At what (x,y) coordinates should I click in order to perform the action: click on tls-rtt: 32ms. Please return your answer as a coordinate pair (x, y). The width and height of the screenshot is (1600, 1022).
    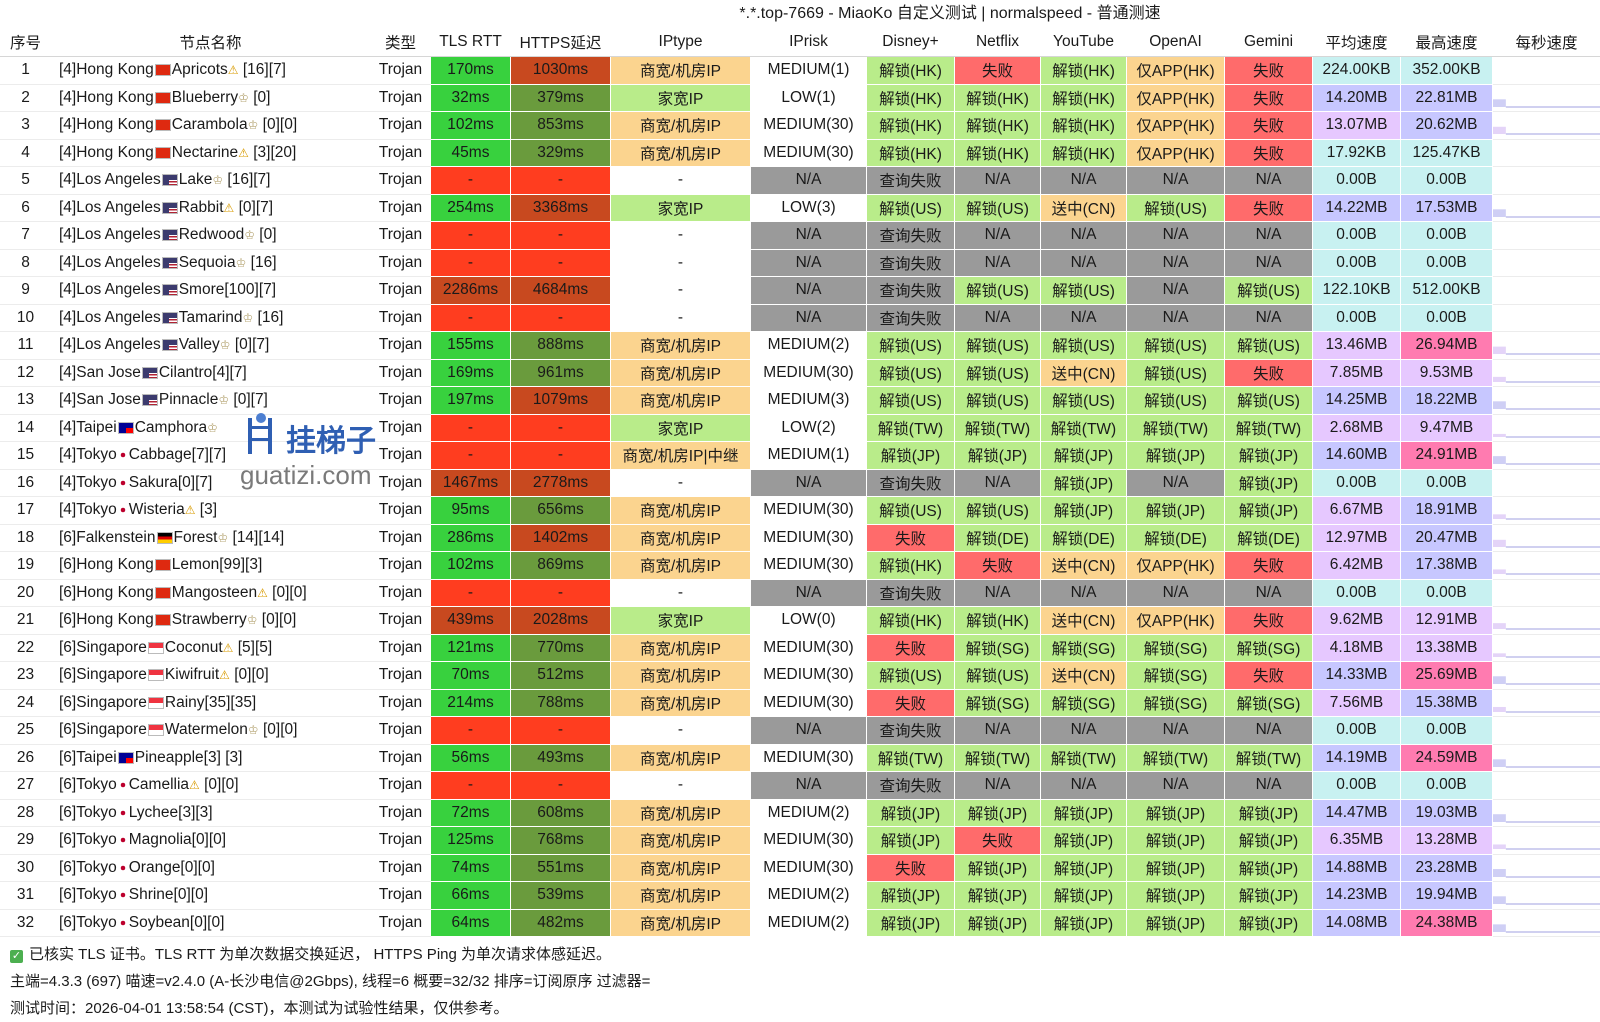
    Looking at the image, I should click on (471, 98).